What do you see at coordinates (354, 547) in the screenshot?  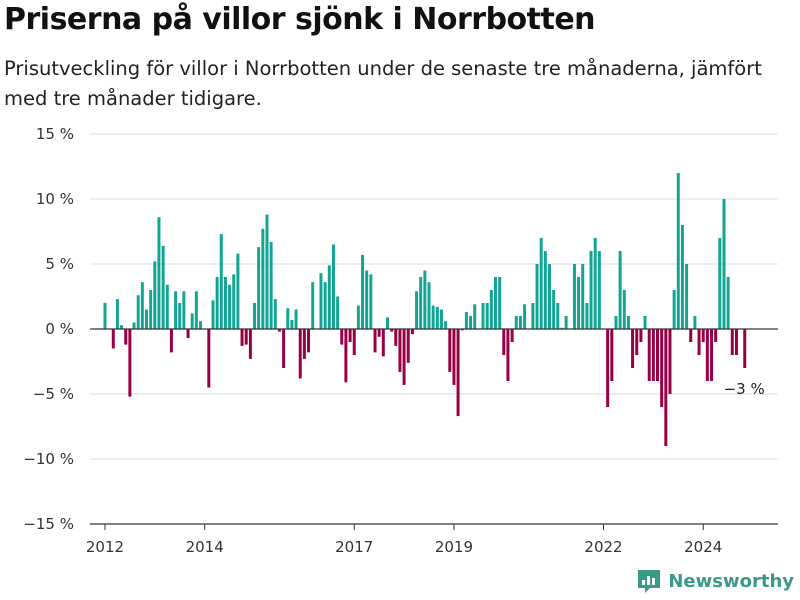 I see `x-tick-label: 2017` at bounding box center [354, 547].